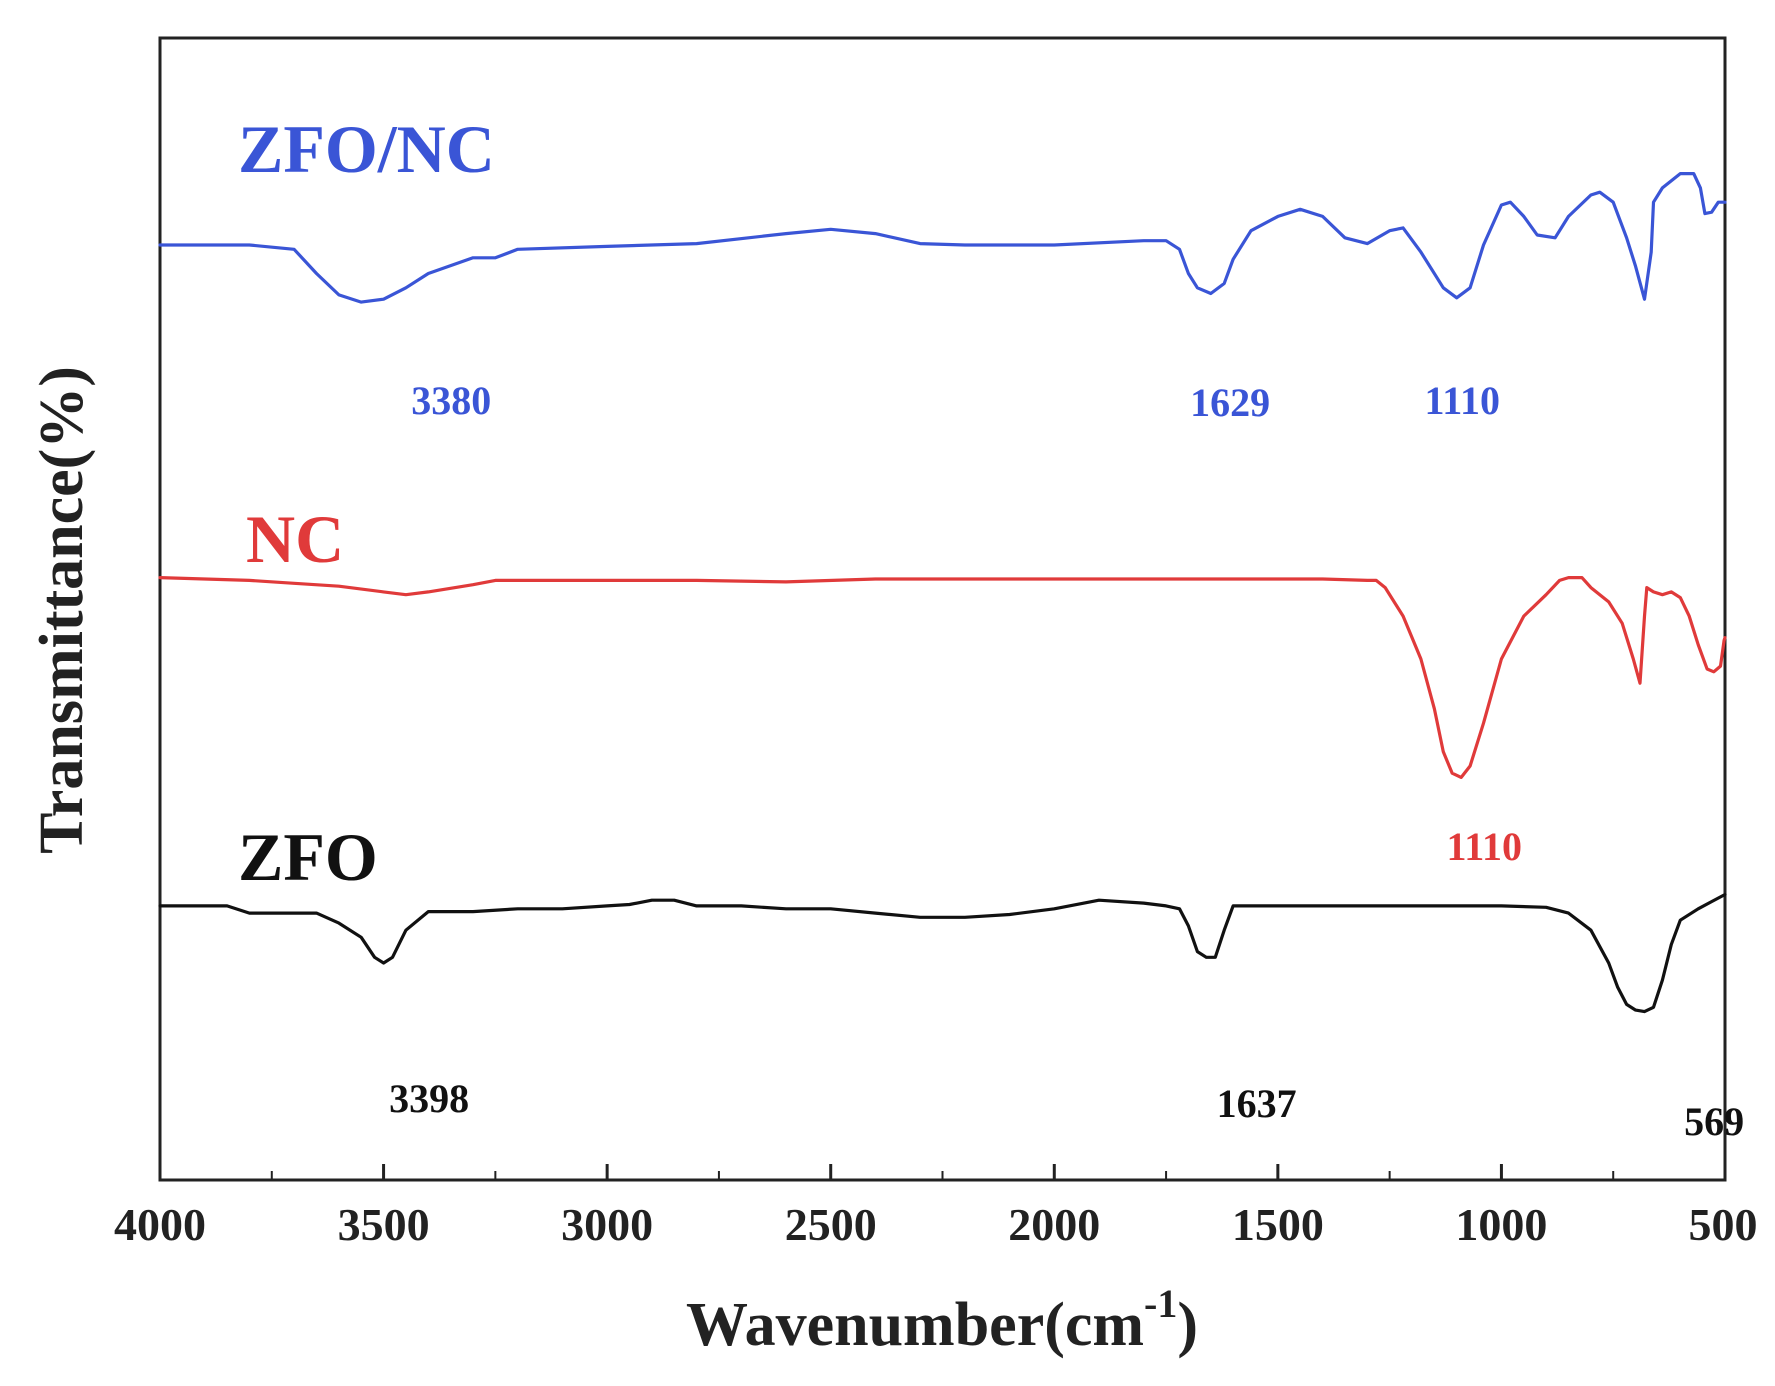 Image resolution: width=1775 pixels, height=1386 pixels. What do you see at coordinates (62, 610) in the screenshot?
I see `y-axis-label: Transmittance(%)` at bounding box center [62, 610].